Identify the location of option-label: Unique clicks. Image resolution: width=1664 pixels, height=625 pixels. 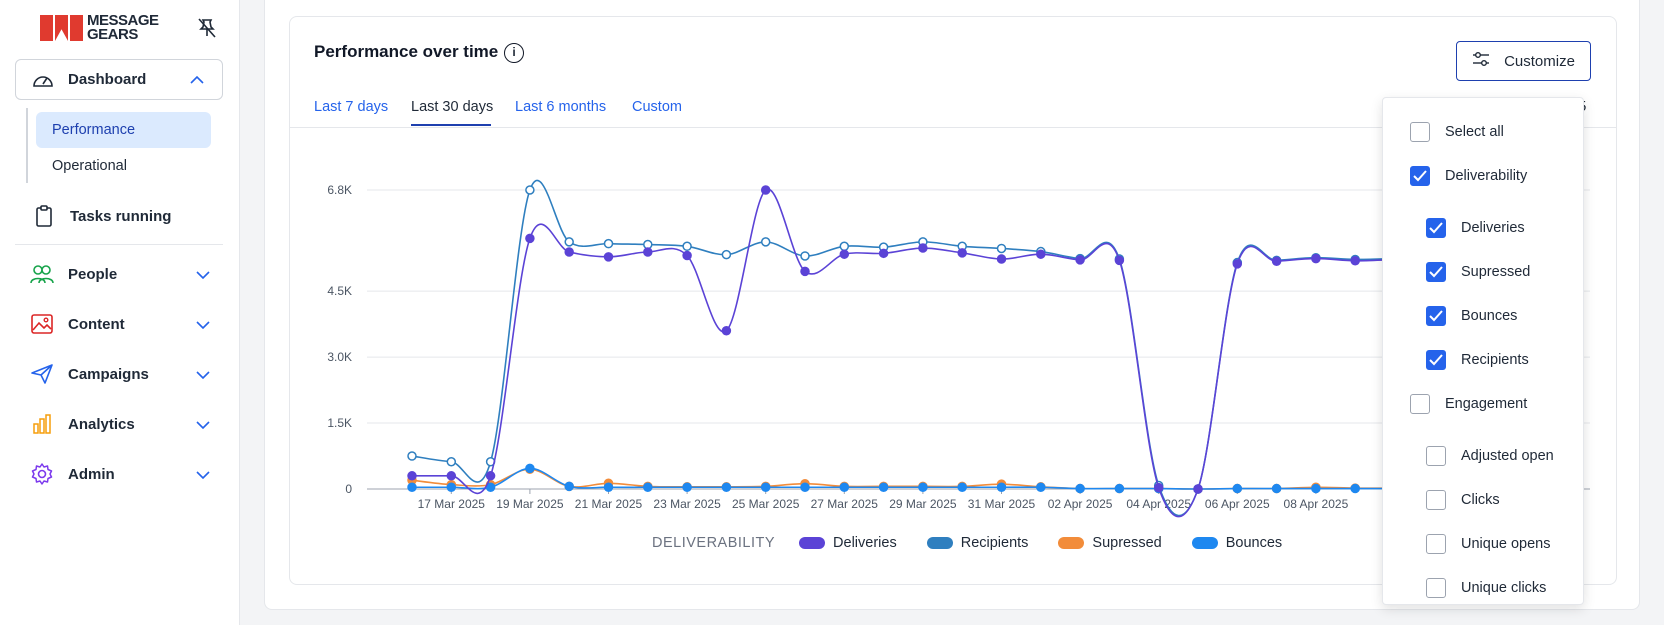
(1504, 588).